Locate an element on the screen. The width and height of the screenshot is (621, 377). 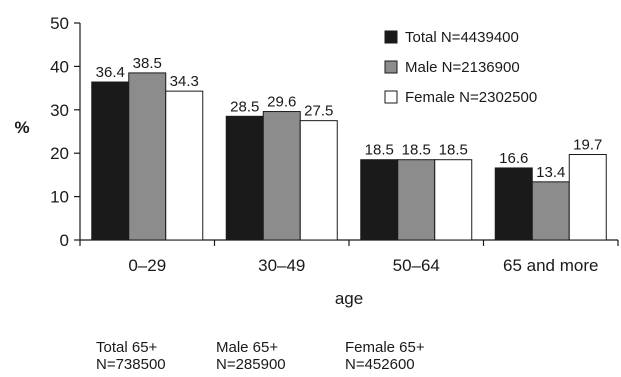
legend-label: Male N=2136900 is located at coordinates (462, 67).